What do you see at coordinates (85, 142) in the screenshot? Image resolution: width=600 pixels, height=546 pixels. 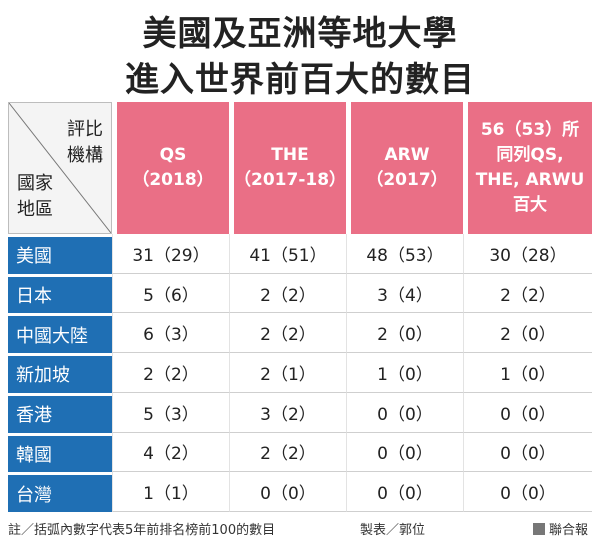 I see `corner-label-institution: 評比 機構` at bounding box center [85, 142].